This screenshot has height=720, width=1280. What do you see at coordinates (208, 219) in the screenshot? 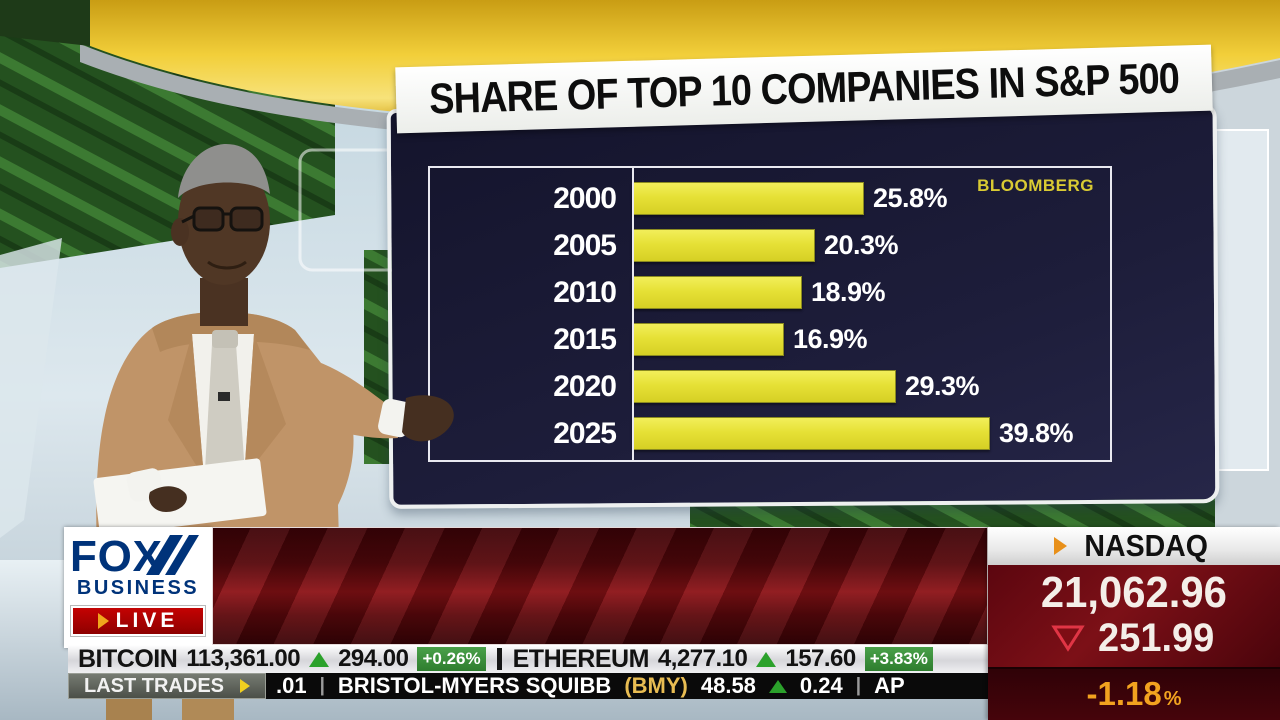
I see `glasses-icon` at bounding box center [208, 219].